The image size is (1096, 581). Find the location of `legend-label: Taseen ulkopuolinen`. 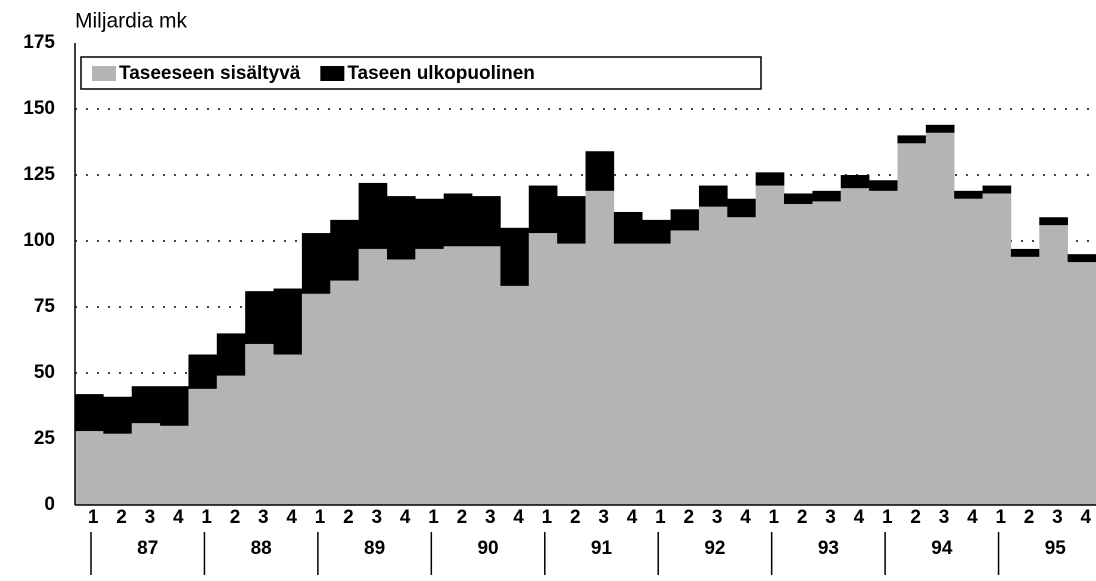

legend-label: Taseen ulkopuolinen is located at coordinates (441, 73).